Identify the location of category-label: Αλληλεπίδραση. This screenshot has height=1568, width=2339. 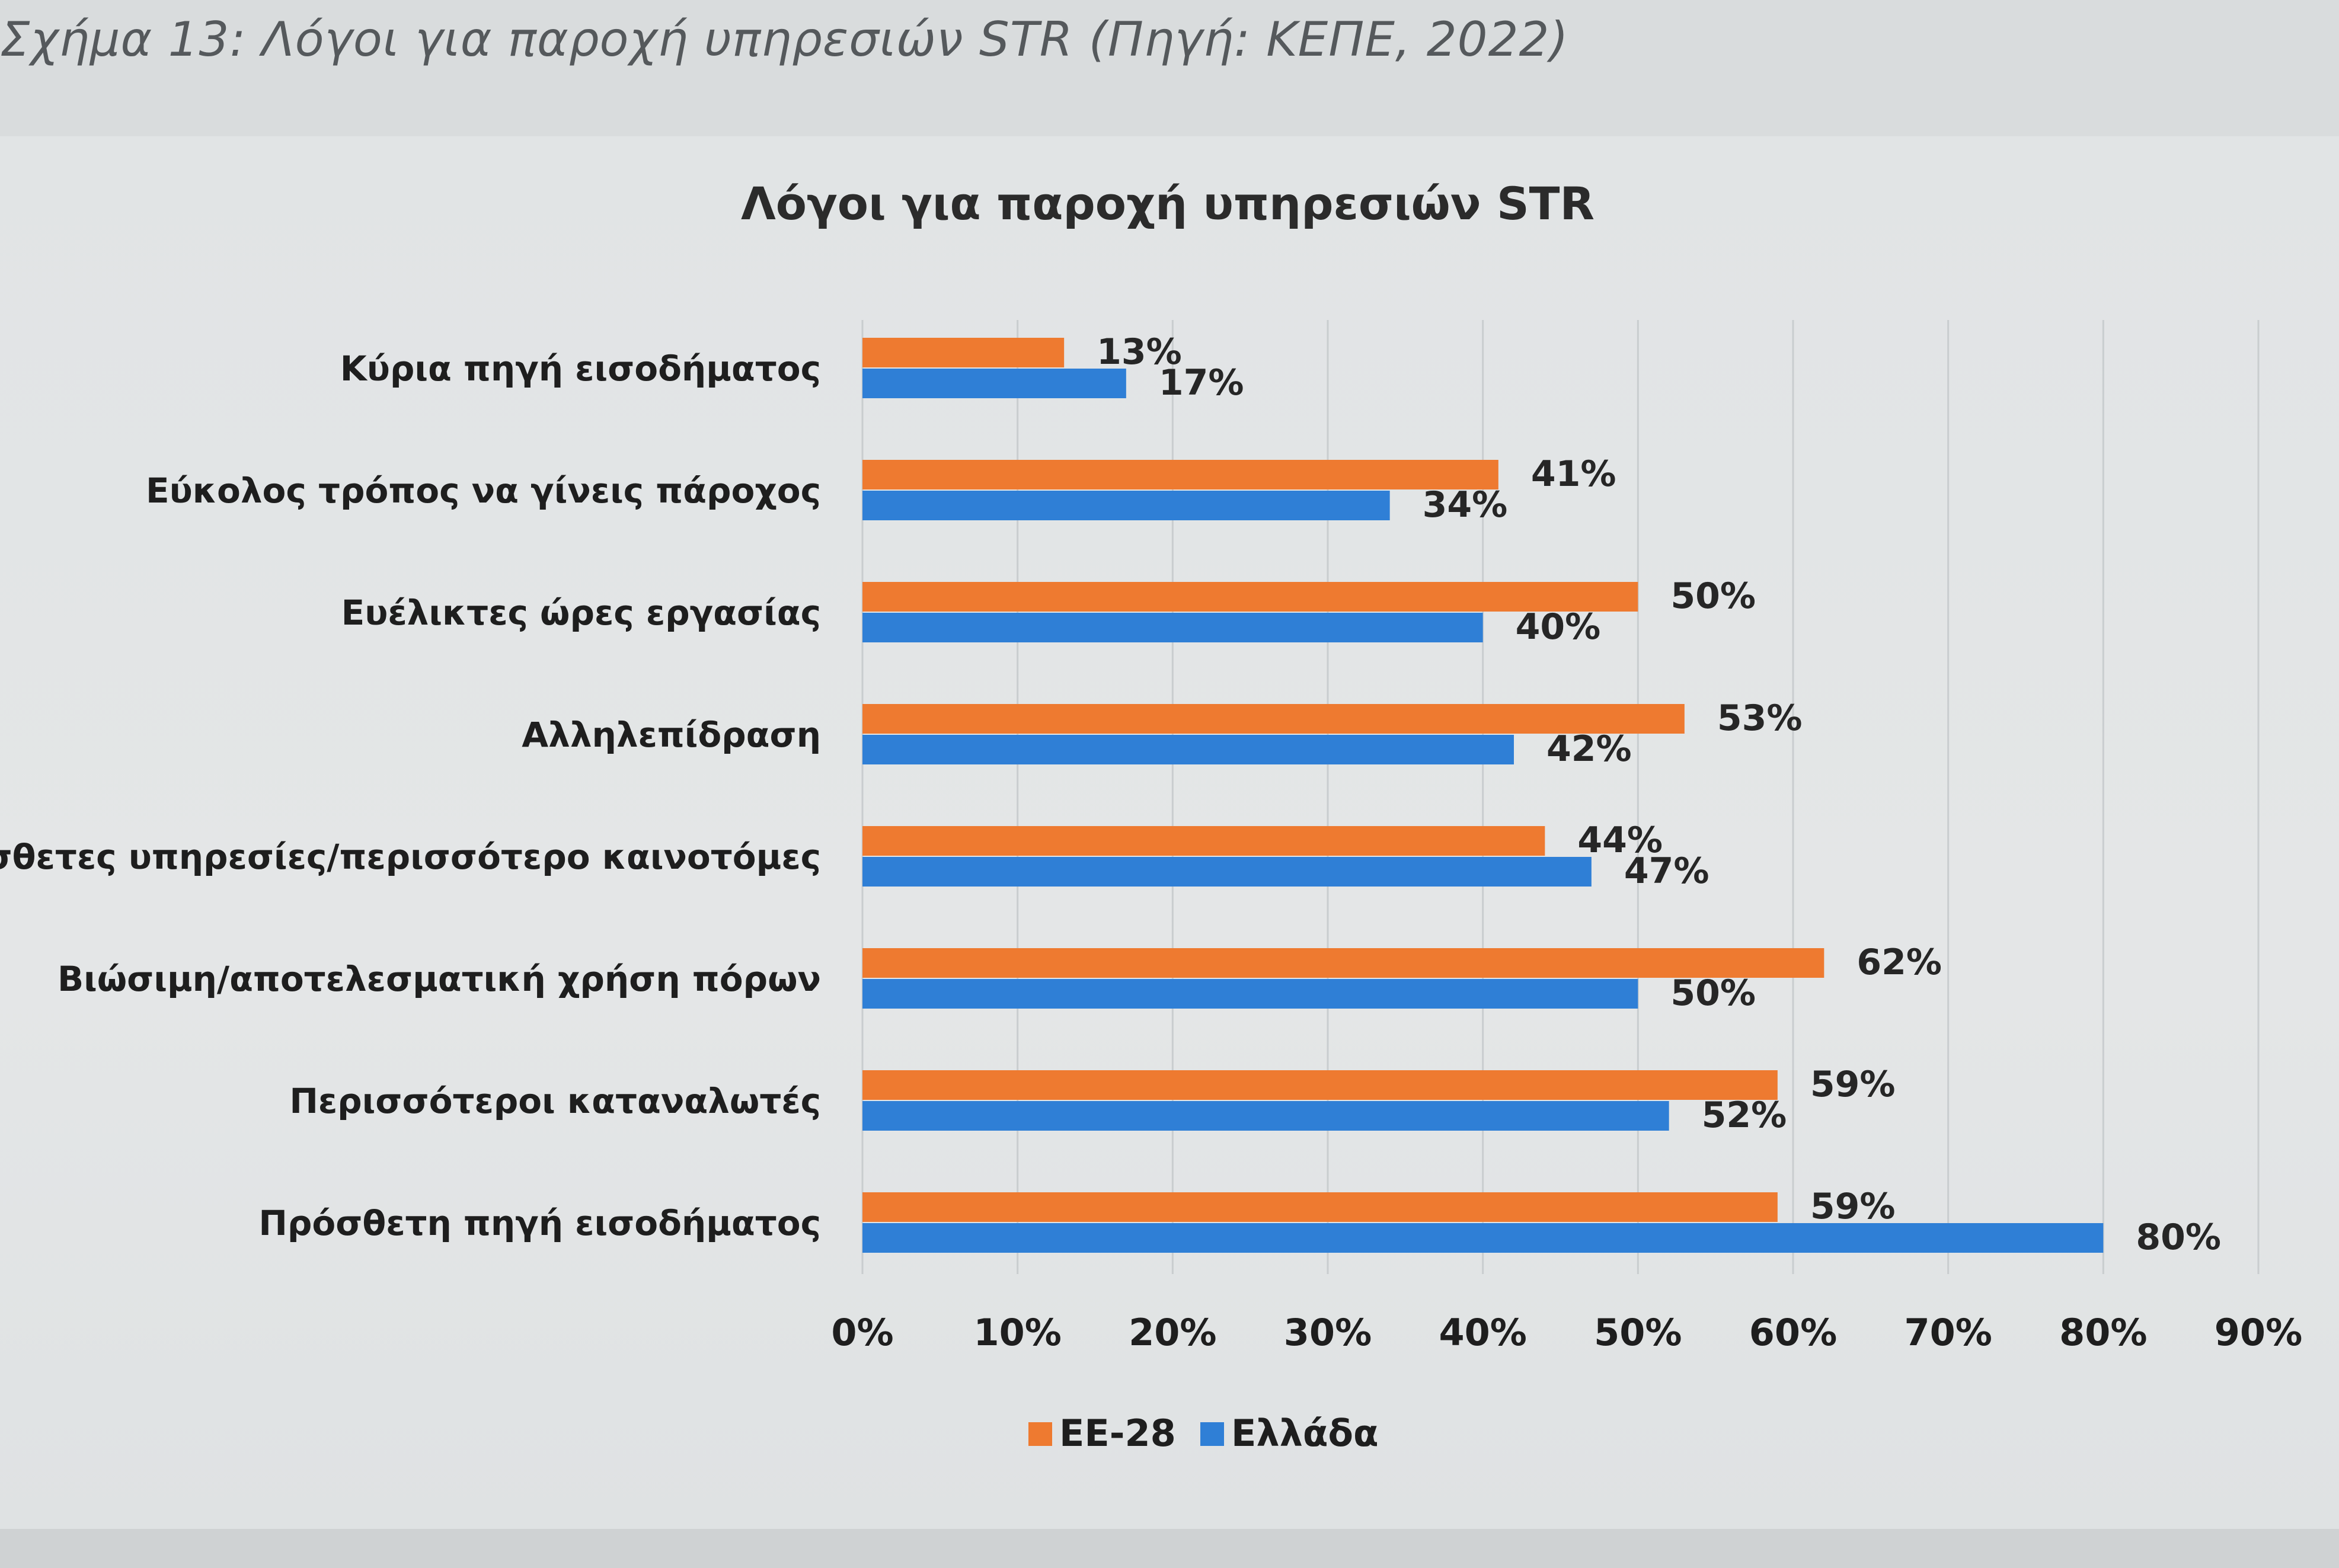
(671, 735).